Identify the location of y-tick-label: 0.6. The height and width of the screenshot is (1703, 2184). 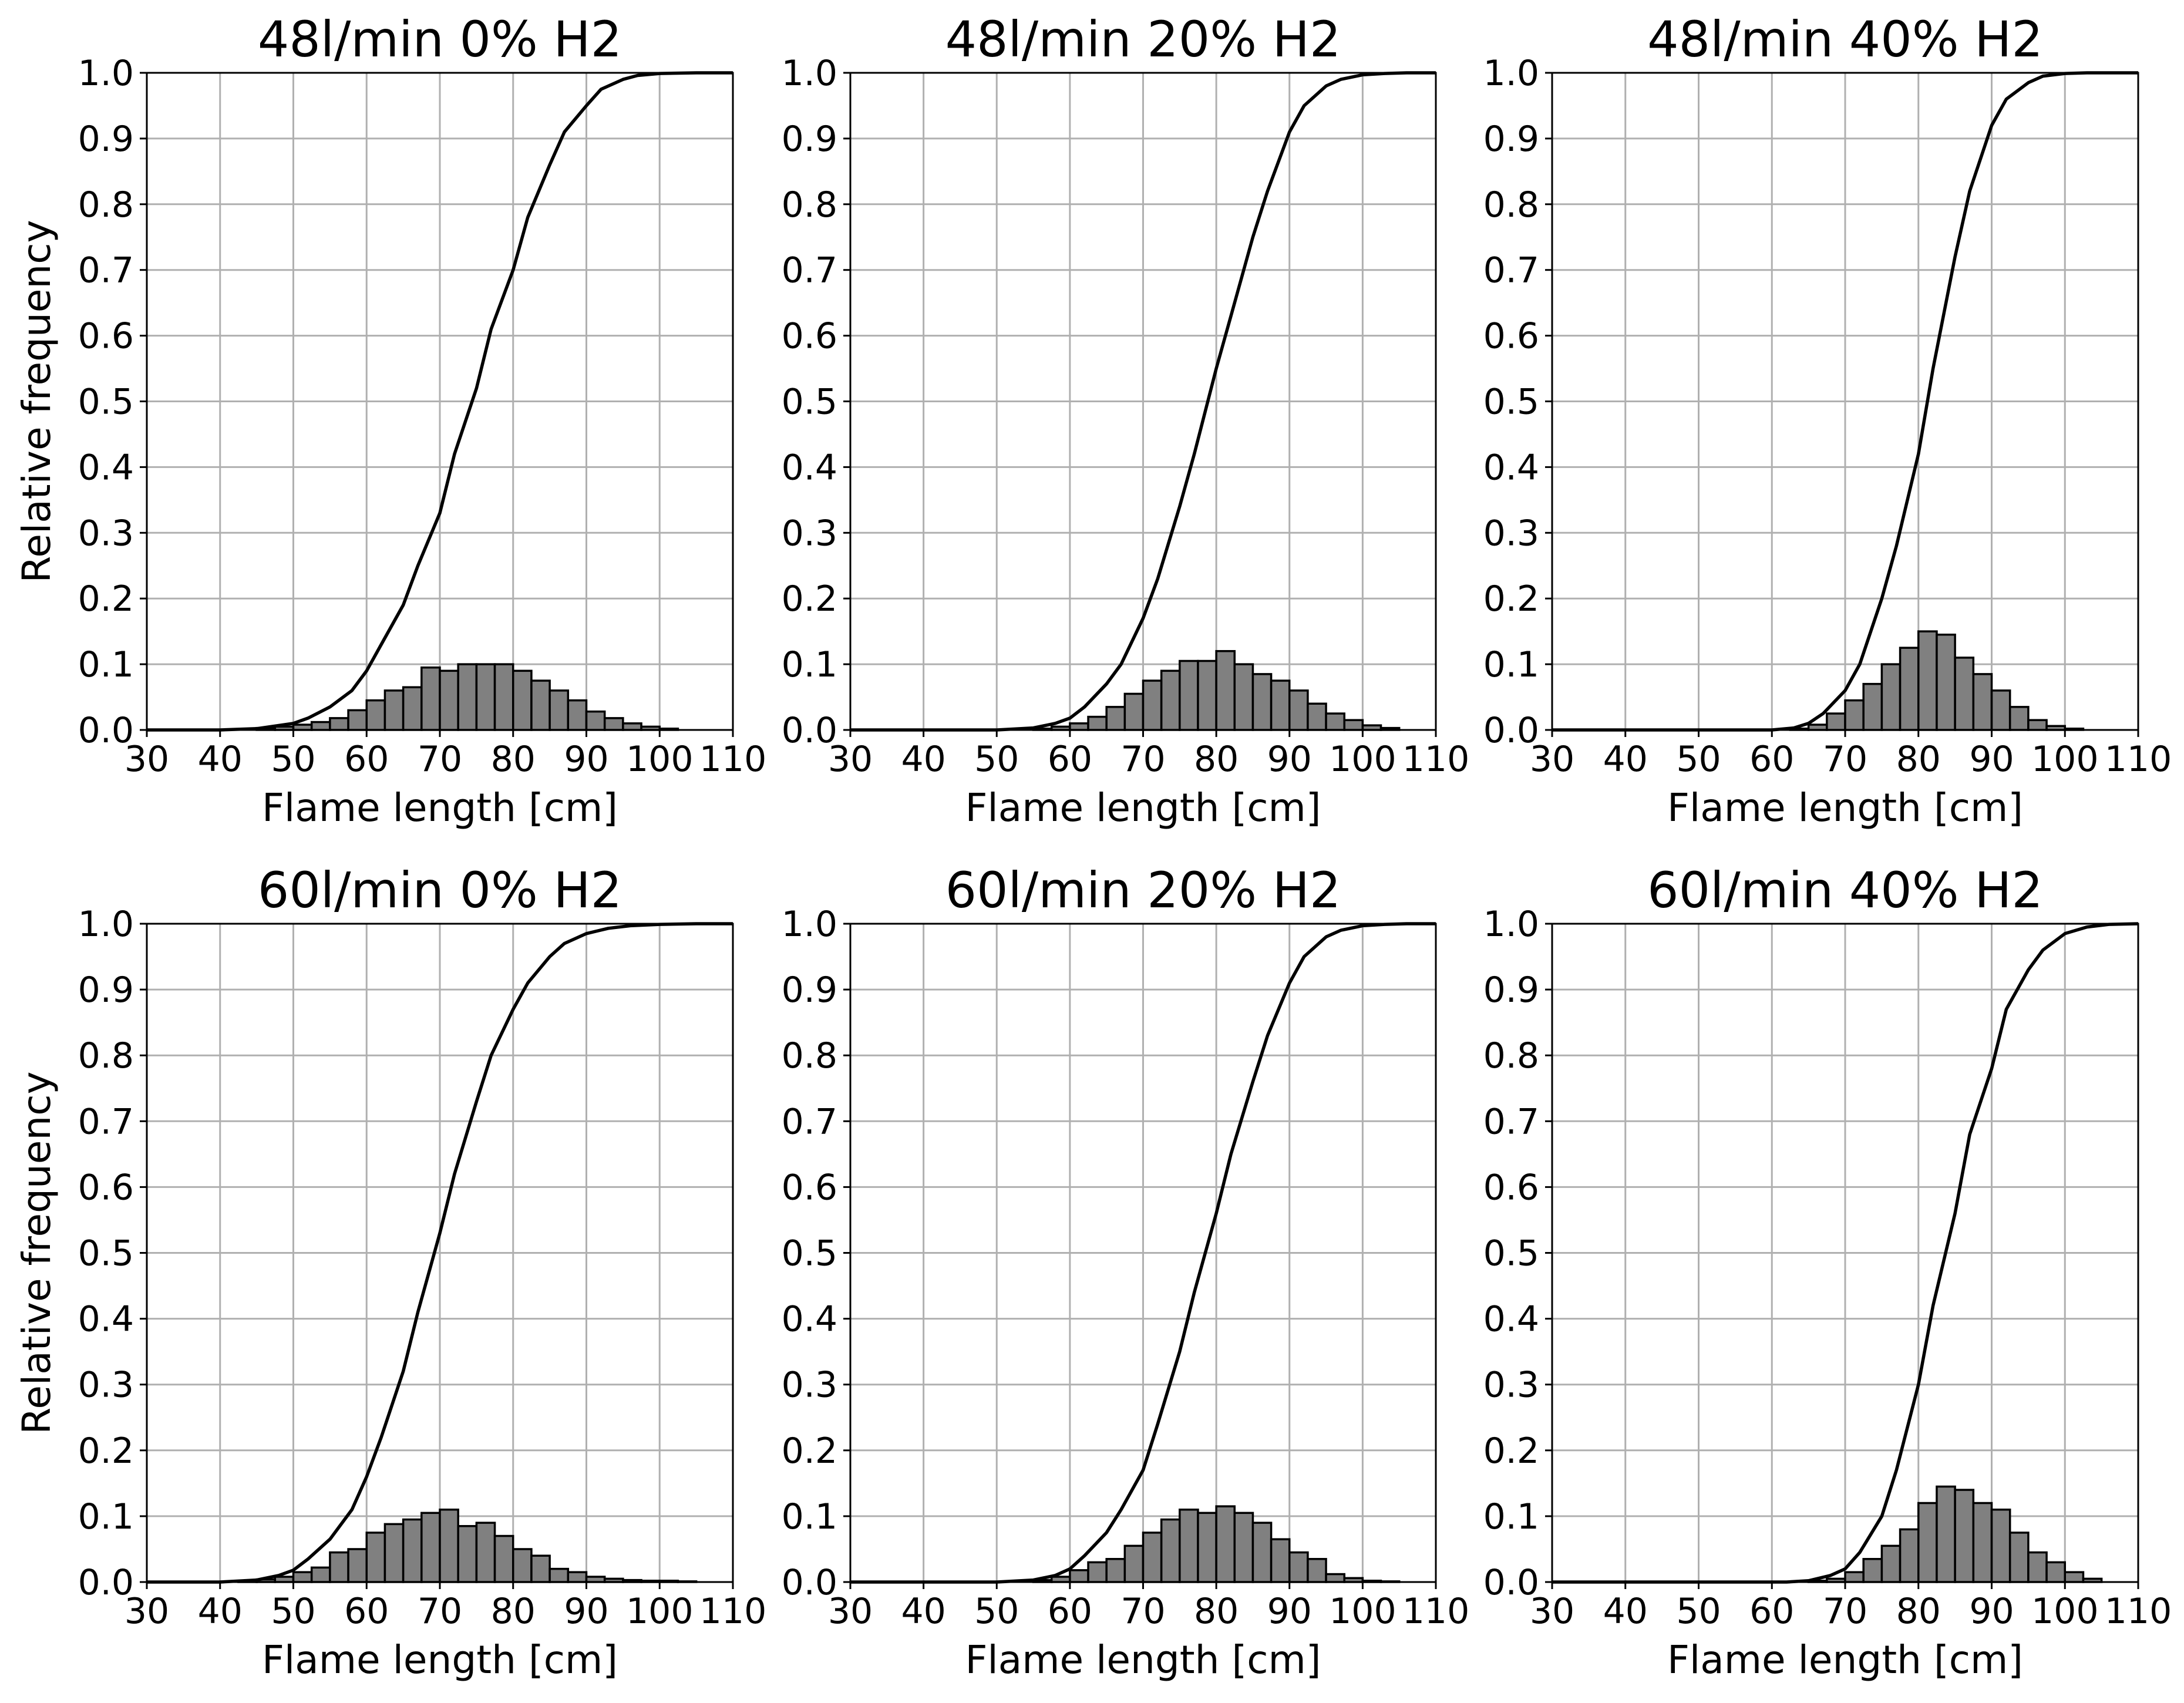
(809, 1187).